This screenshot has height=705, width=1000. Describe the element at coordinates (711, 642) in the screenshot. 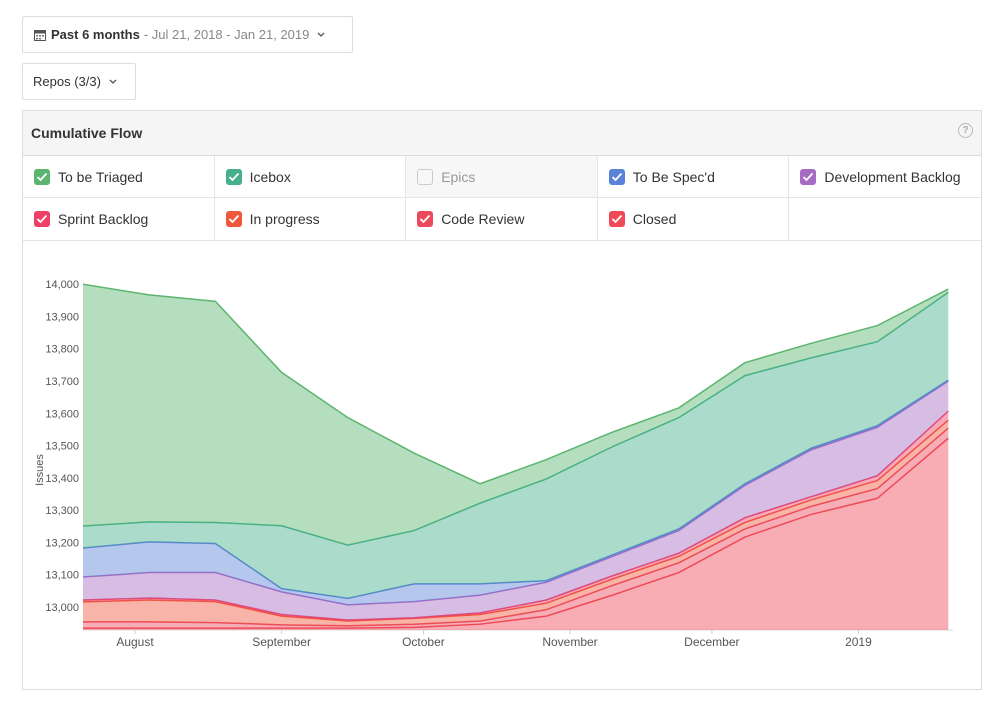

I see `x-tick-label: December` at that location.